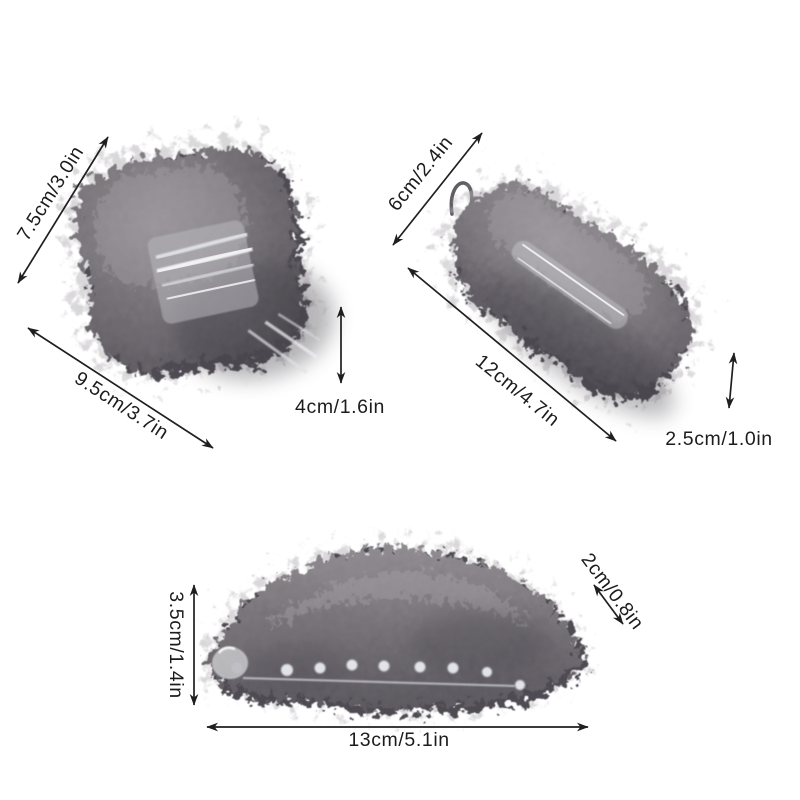 The image size is (800, 800). I want to click on square-clip-depth-label: 4cm/1.6in, so click(340, 407).